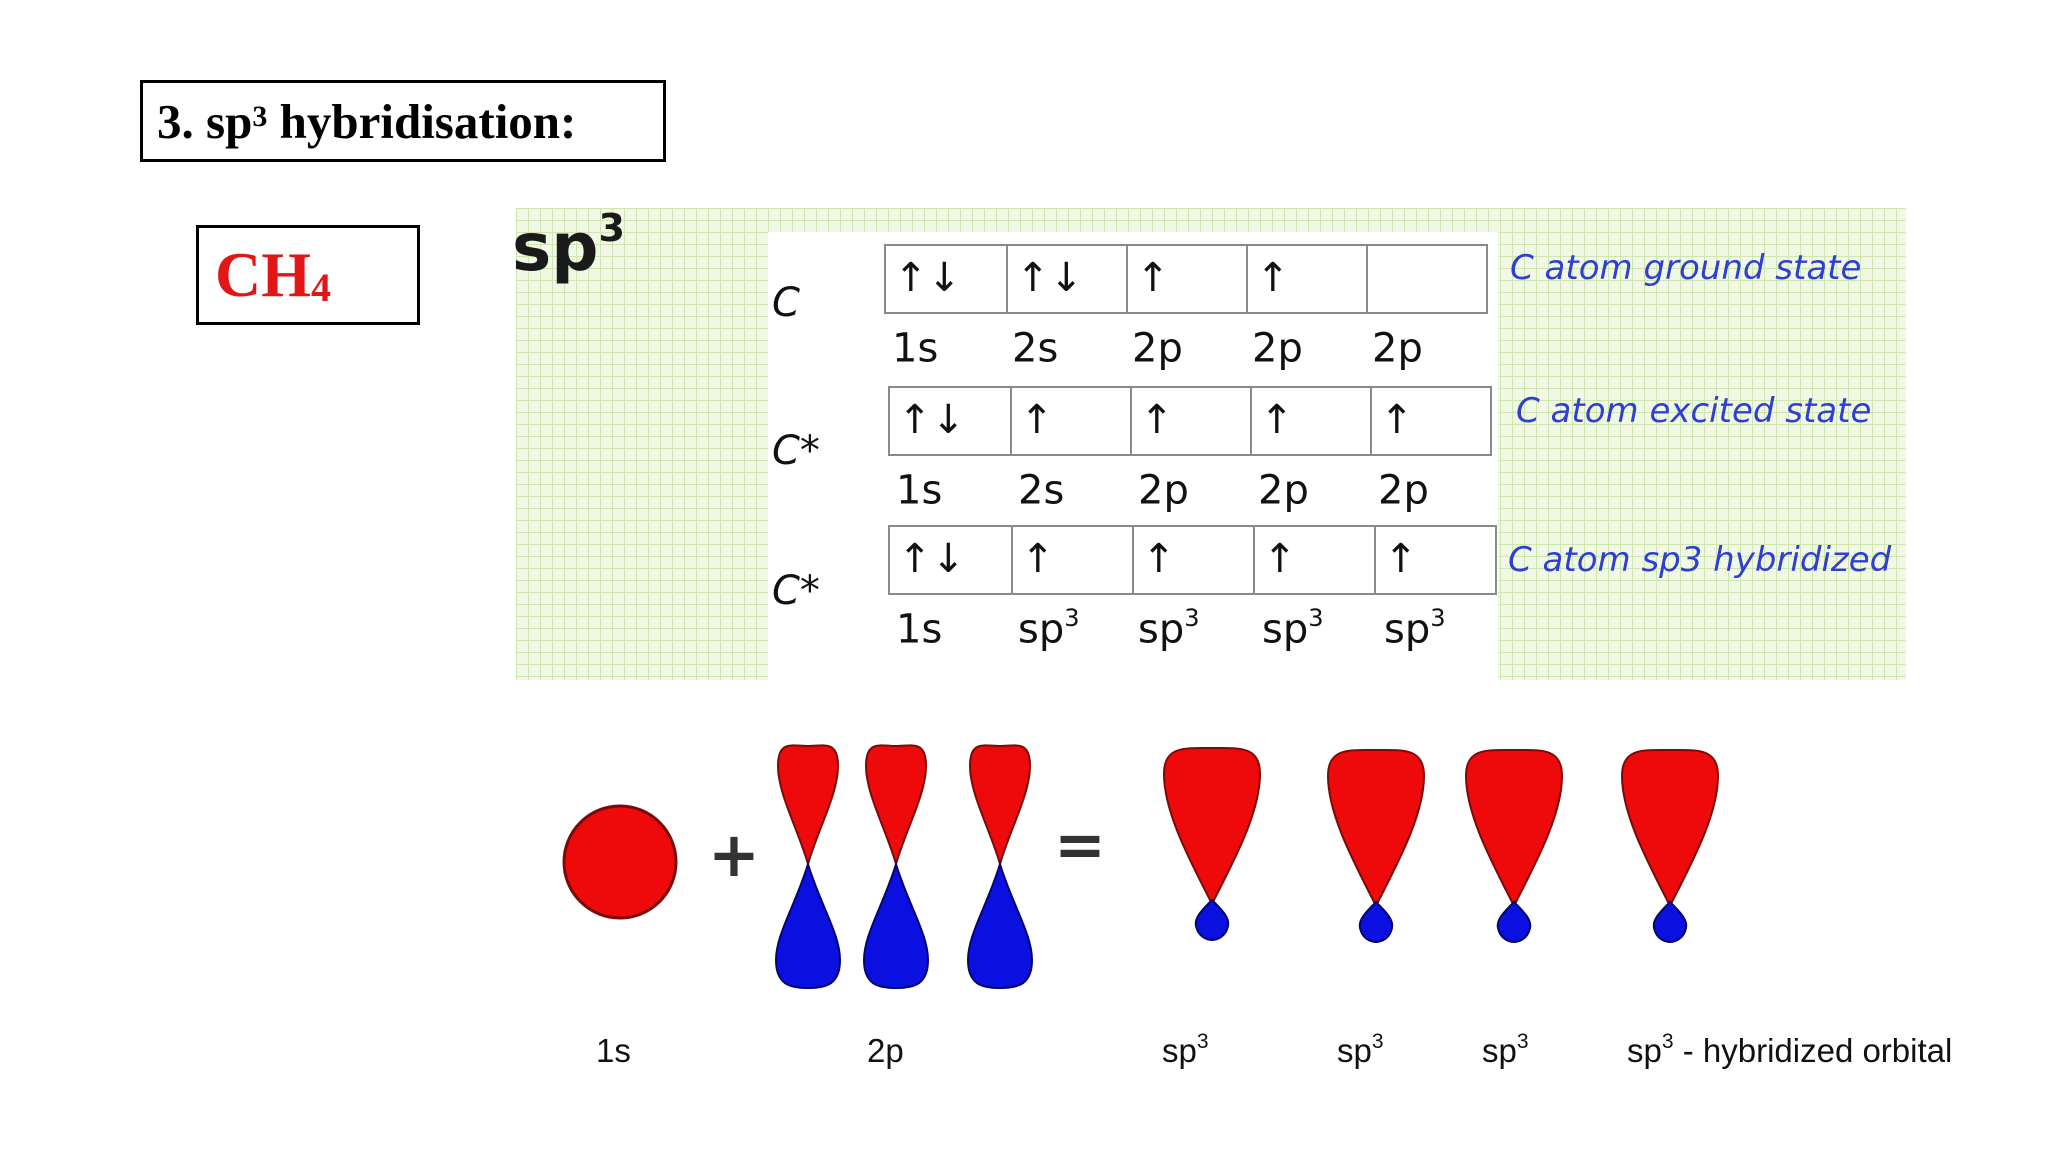 The image size is (2048, 1152). Describe the element at coordinates (422, 121) in the screenshot. I see `title-suffix: hybridisation:` at that location.